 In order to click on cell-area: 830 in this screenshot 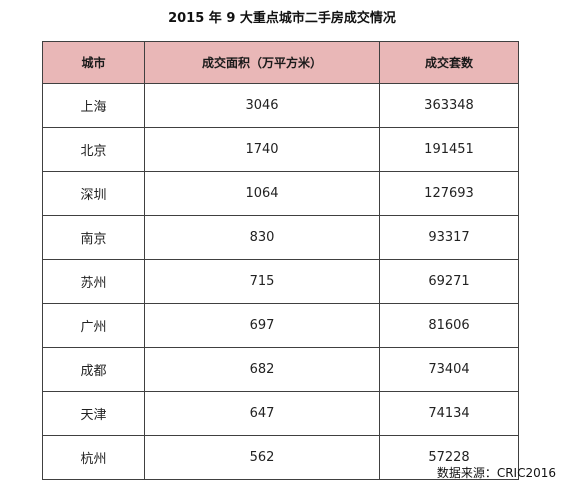, I will do `click(262, 237)`.